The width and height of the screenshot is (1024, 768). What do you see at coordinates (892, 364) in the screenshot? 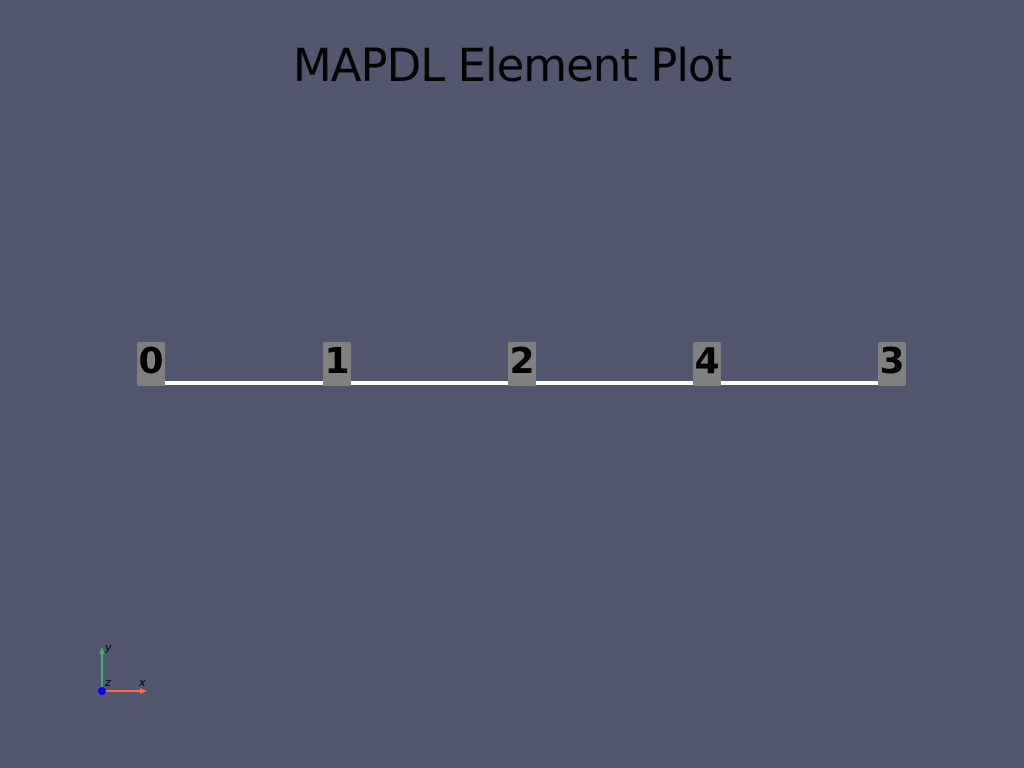
I see `node-label-4: 3` at bounding box center [892, 364].